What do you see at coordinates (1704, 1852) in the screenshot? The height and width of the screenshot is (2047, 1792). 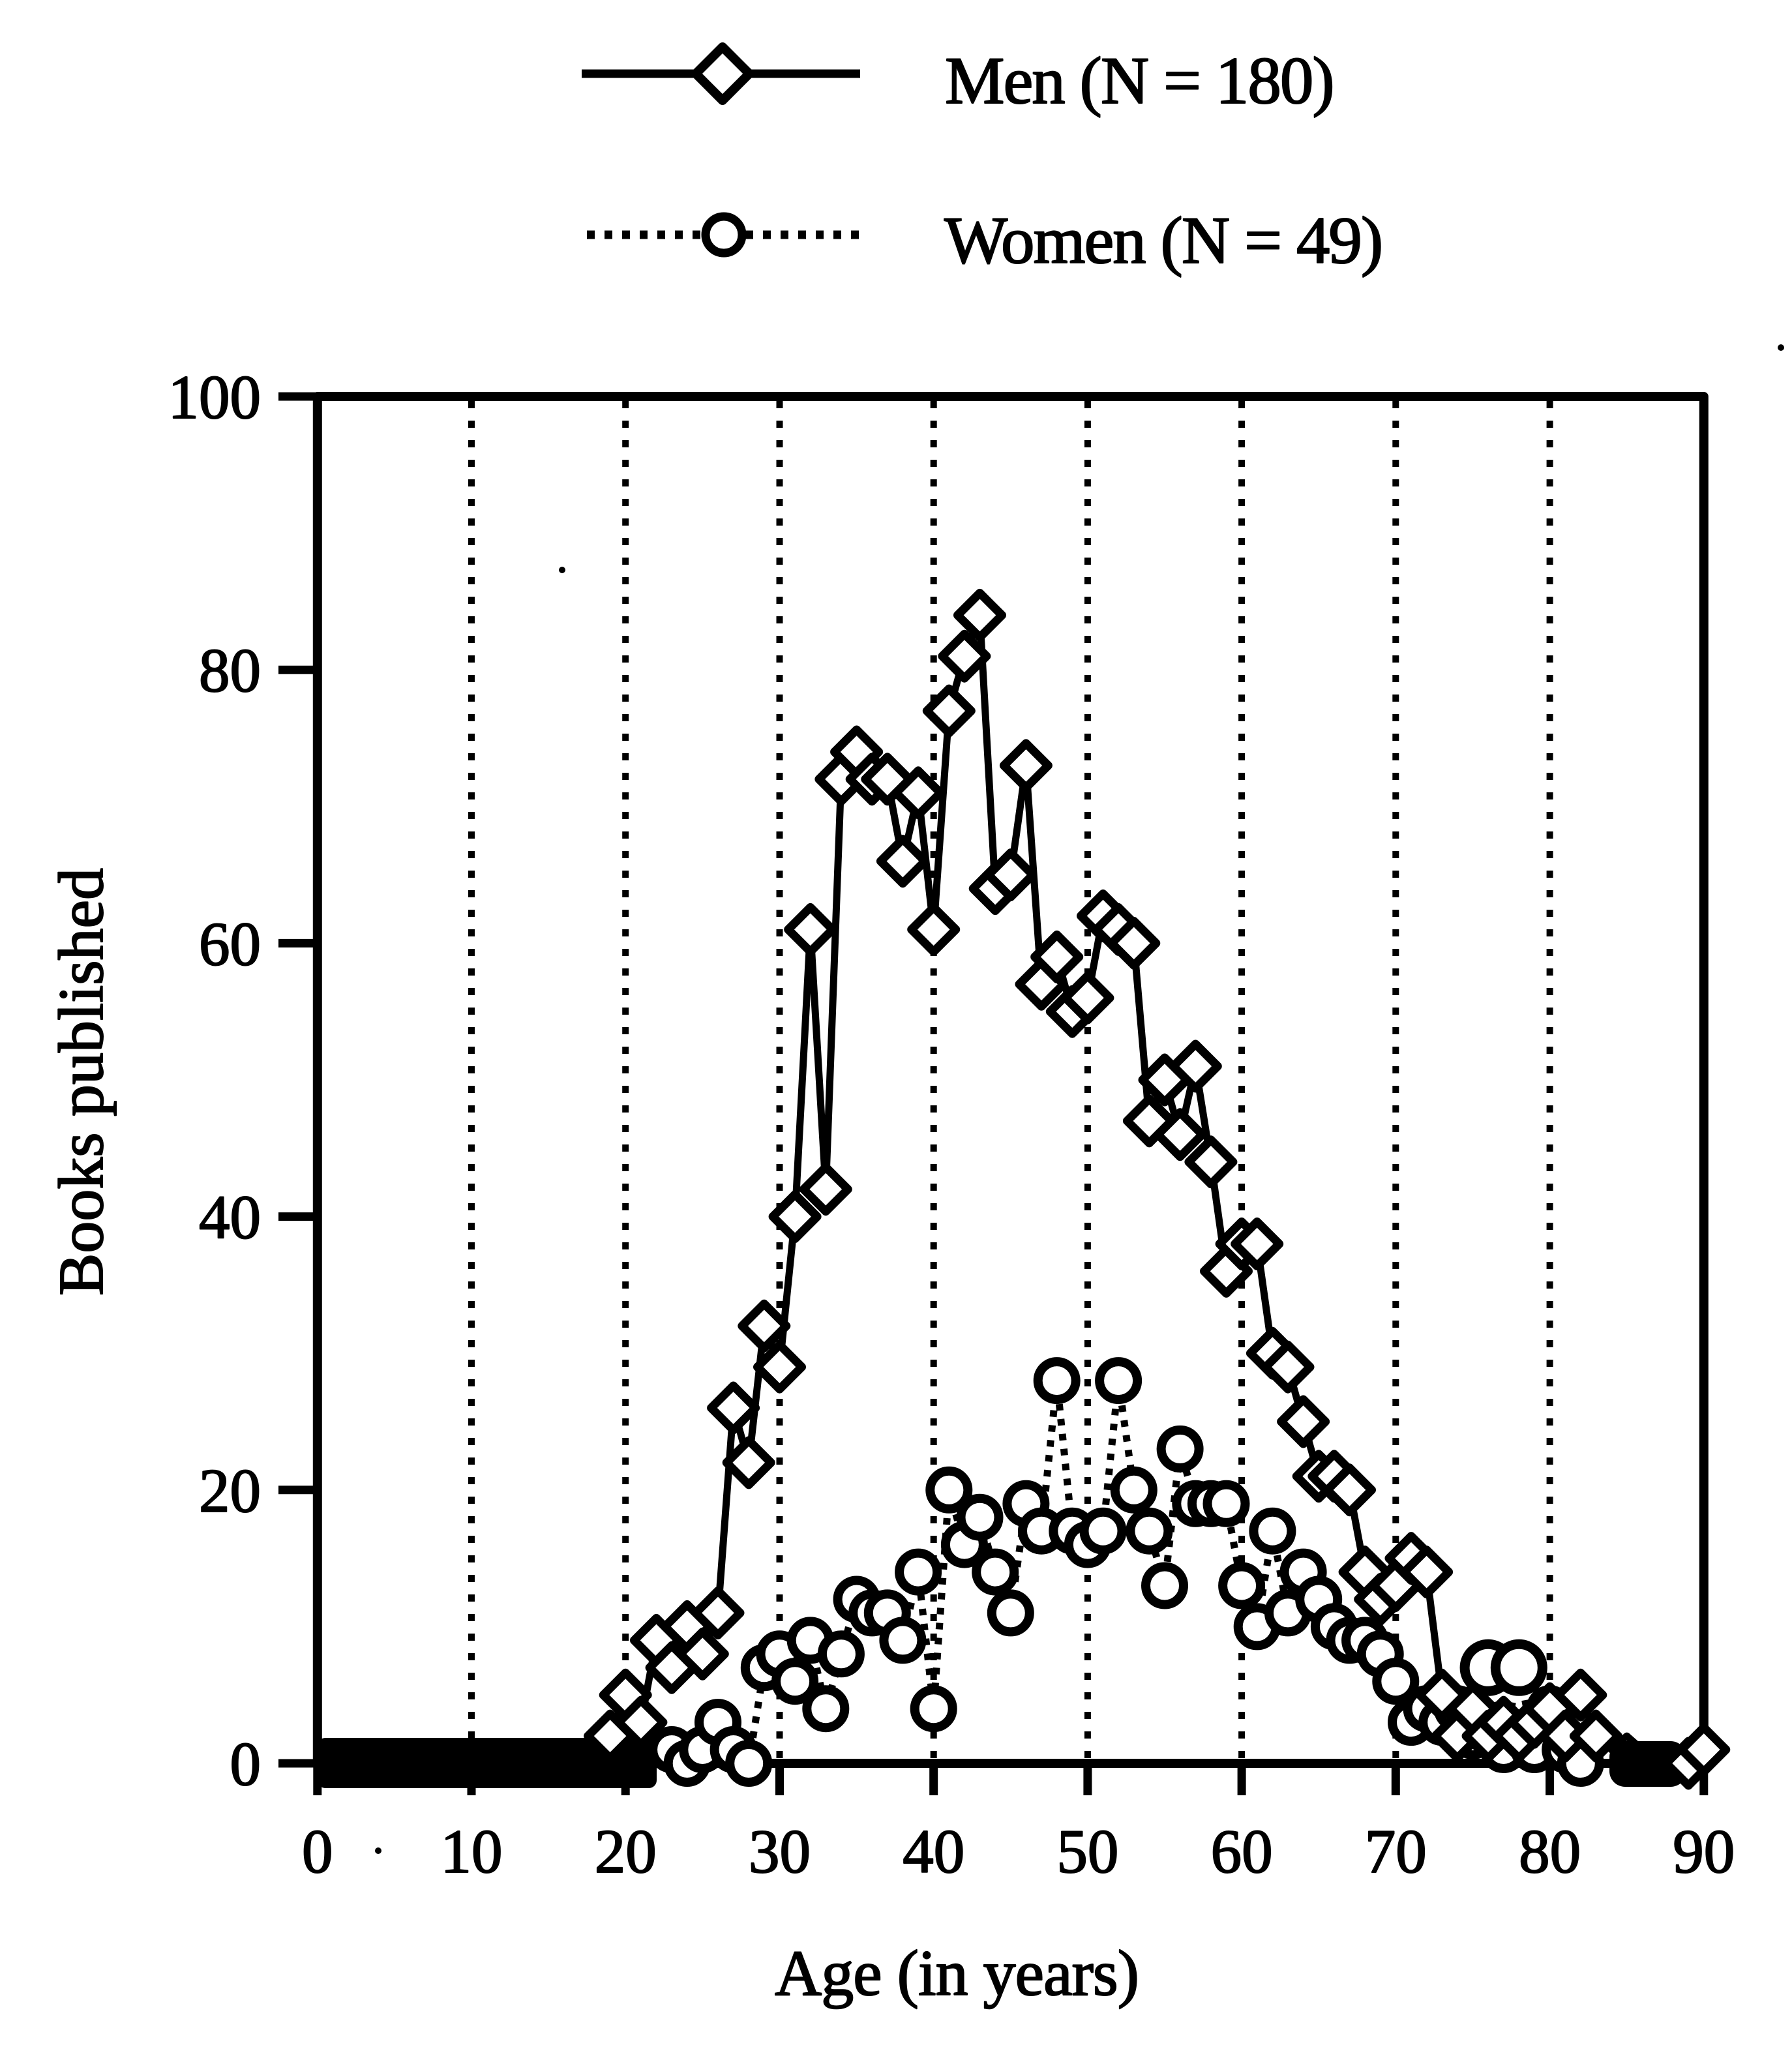 I see `svg-text: 90` at bounding box center [1704, 1852].